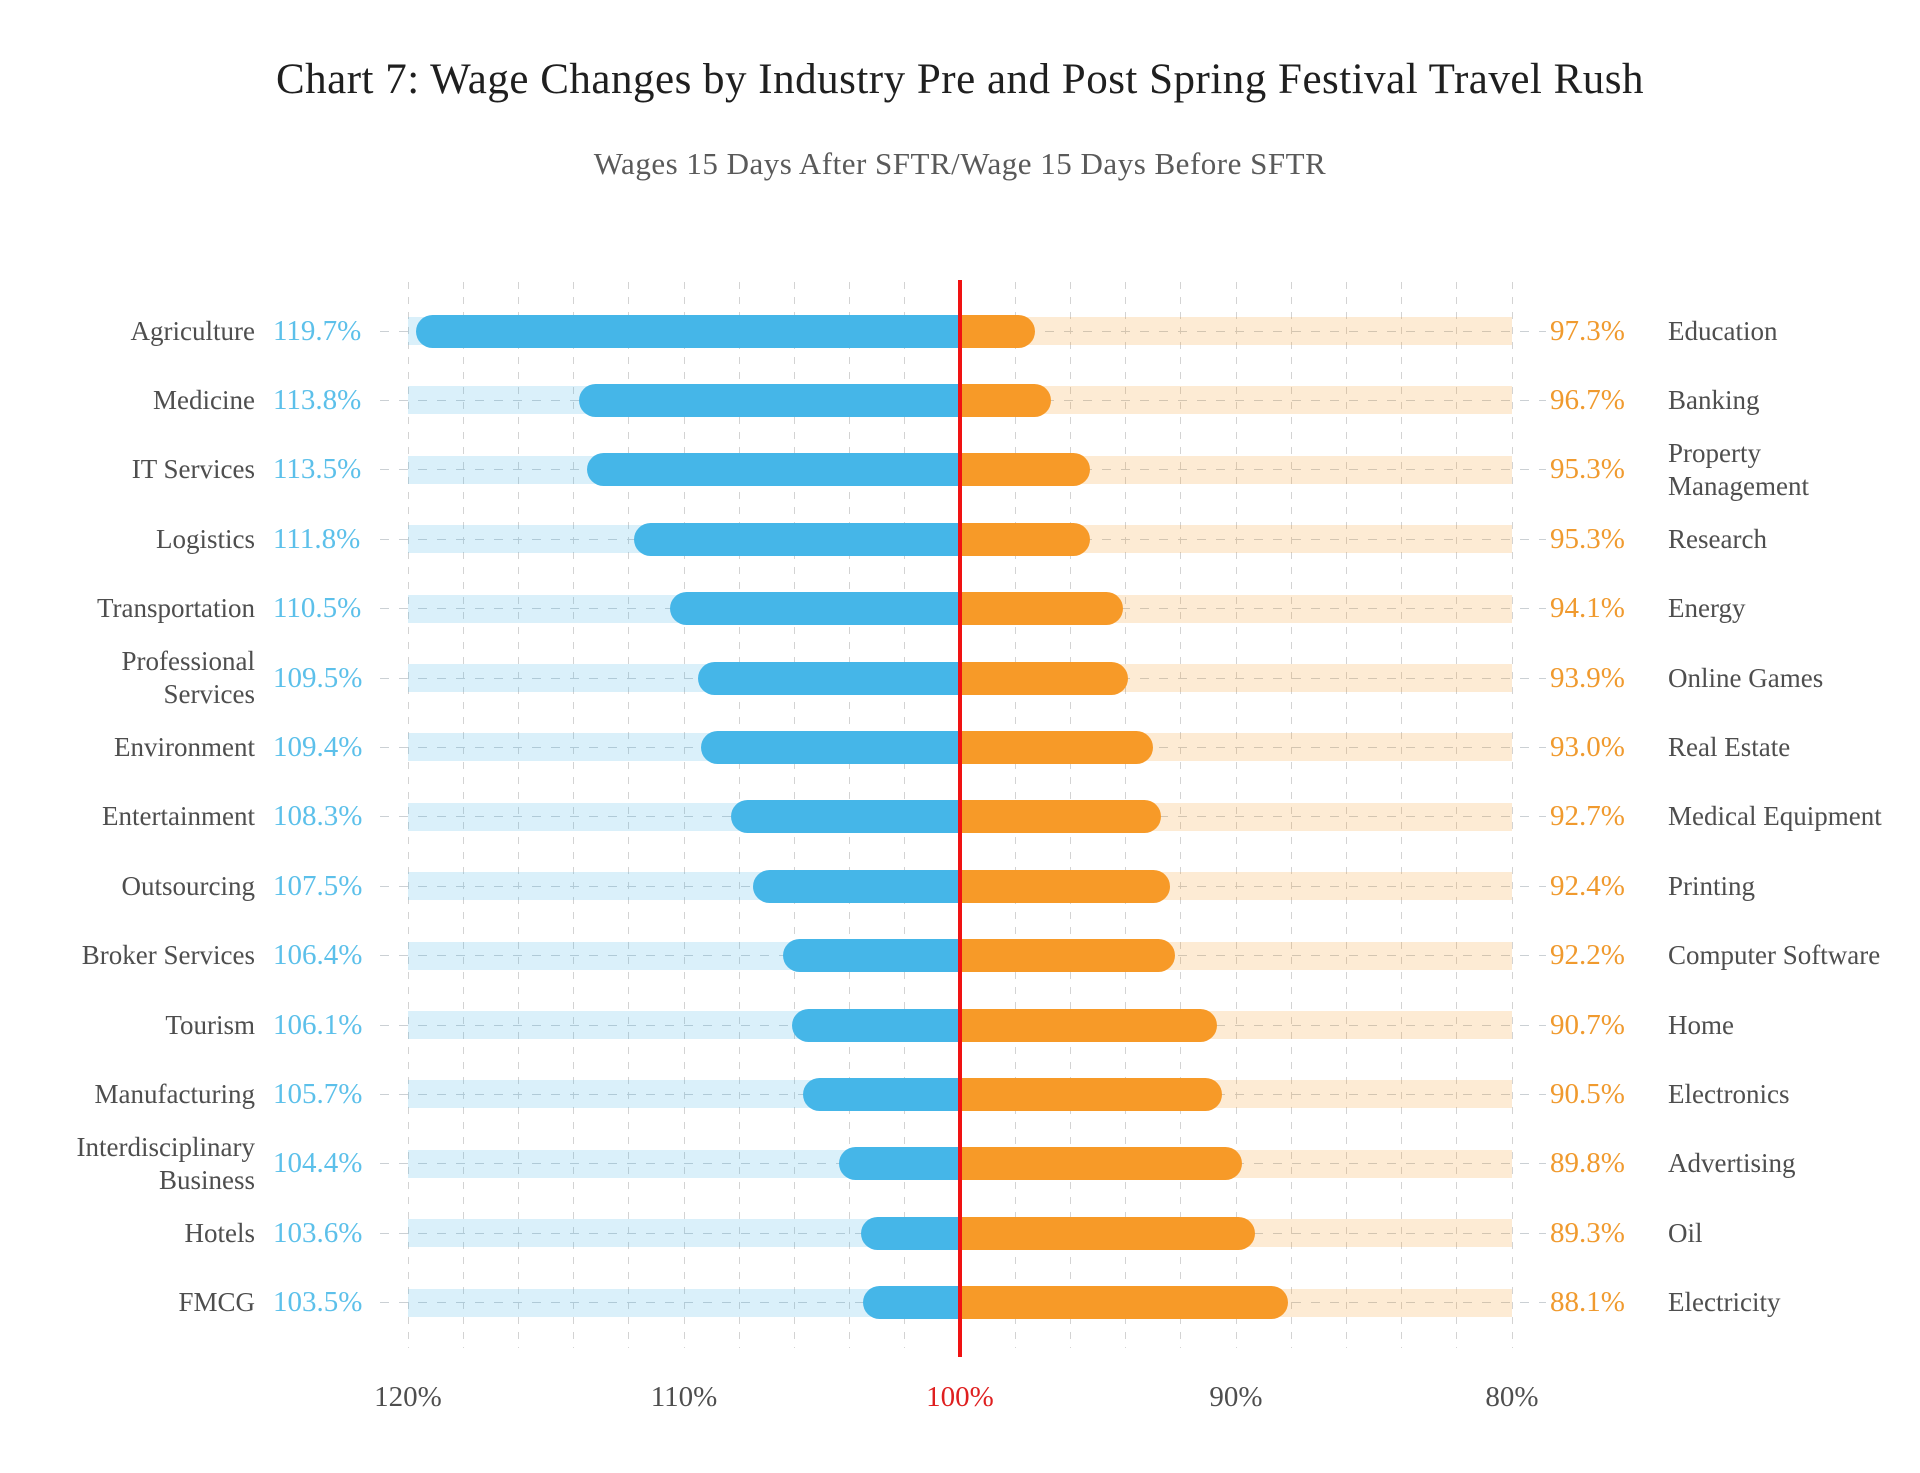  Describe the element at coordinates (910, 1233) in the screenshot. I see `bar-hotels` at that location.